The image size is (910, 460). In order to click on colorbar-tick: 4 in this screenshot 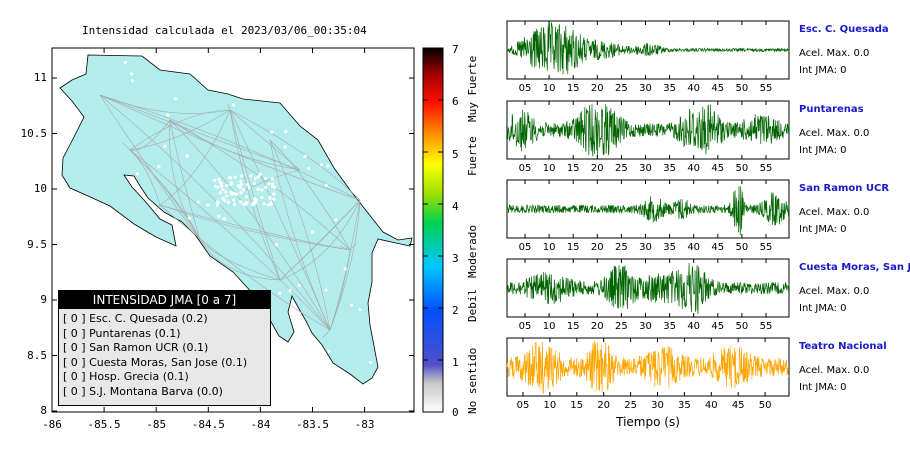, I will do `click(455, 206)`.